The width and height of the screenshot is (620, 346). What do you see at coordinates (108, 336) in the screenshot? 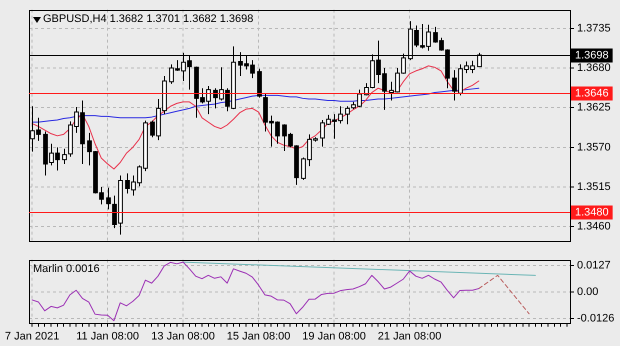
I see `x-tick-label: 11 Jan 08:00` at bounding box center [108, 336].